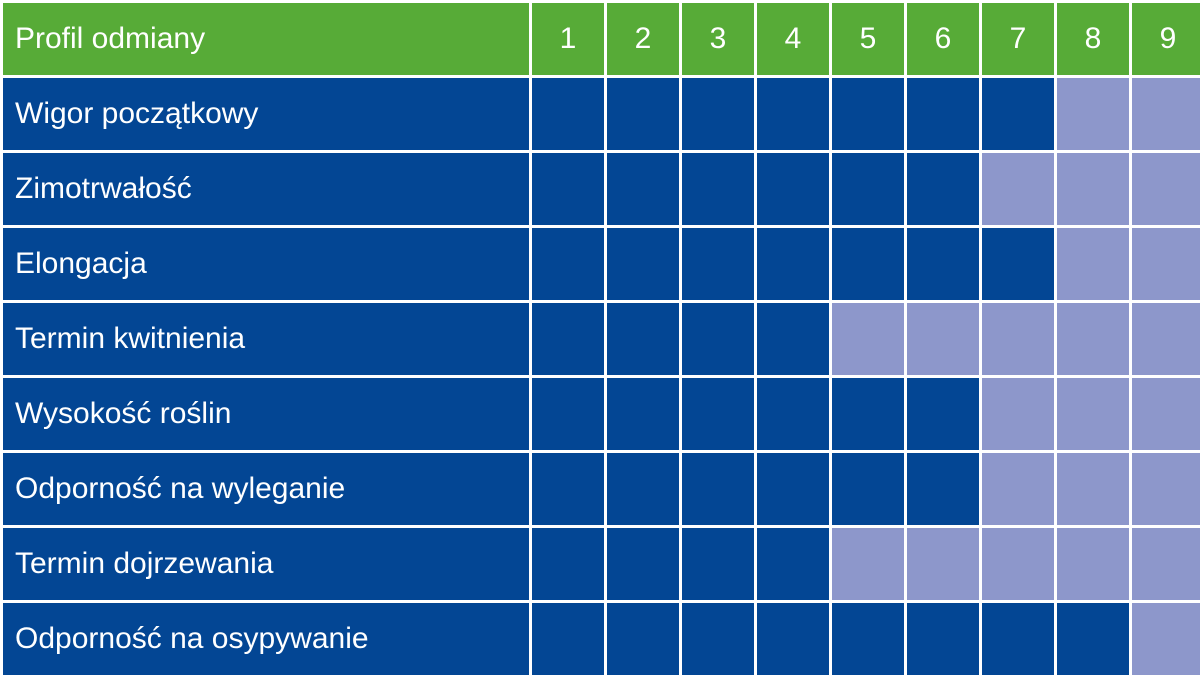  I want to click on filled-cell-r8-c1, so click(568, 639).